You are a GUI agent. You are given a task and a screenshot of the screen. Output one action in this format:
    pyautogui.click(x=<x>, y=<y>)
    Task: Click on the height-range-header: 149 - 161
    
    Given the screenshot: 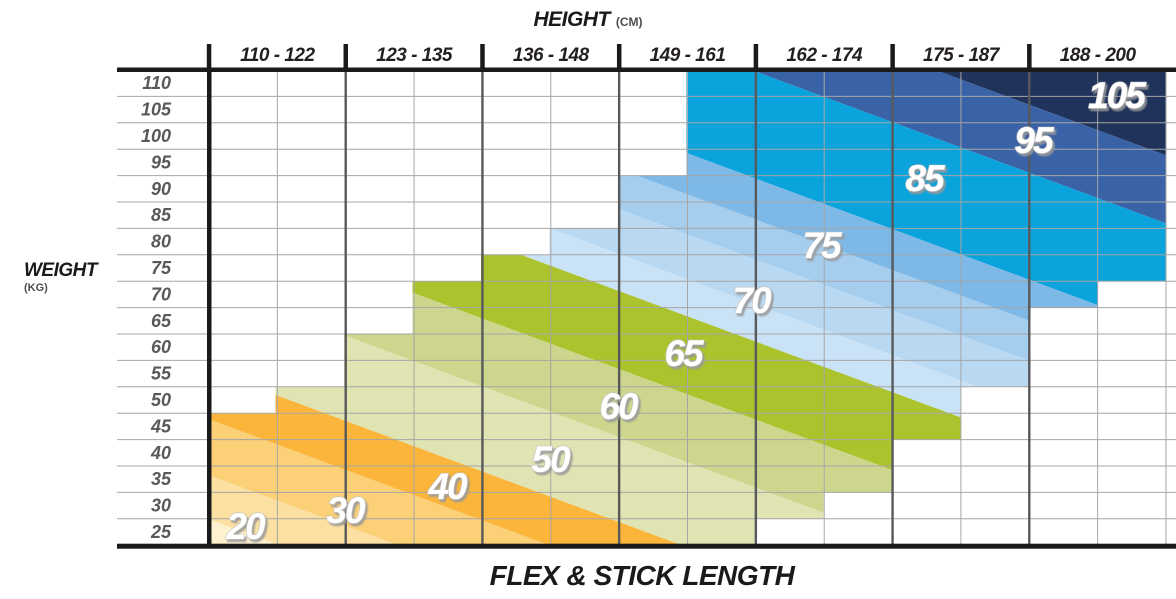 What is the action you would take?
    pyautogui.click(x=688, y=55)
    